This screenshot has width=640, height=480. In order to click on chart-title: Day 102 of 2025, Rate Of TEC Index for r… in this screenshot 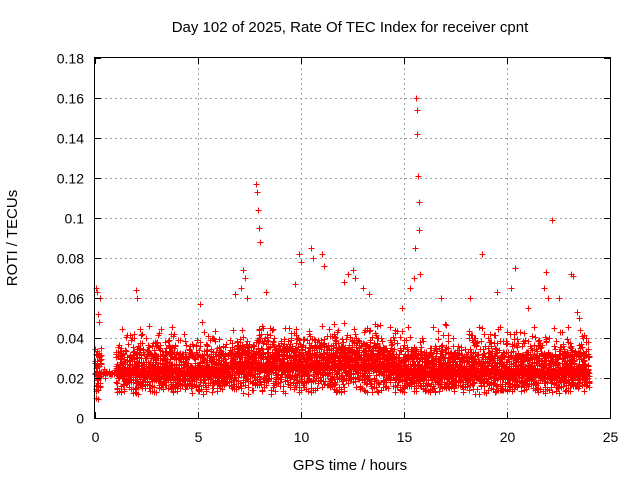, I will do `click(350, 27)`.